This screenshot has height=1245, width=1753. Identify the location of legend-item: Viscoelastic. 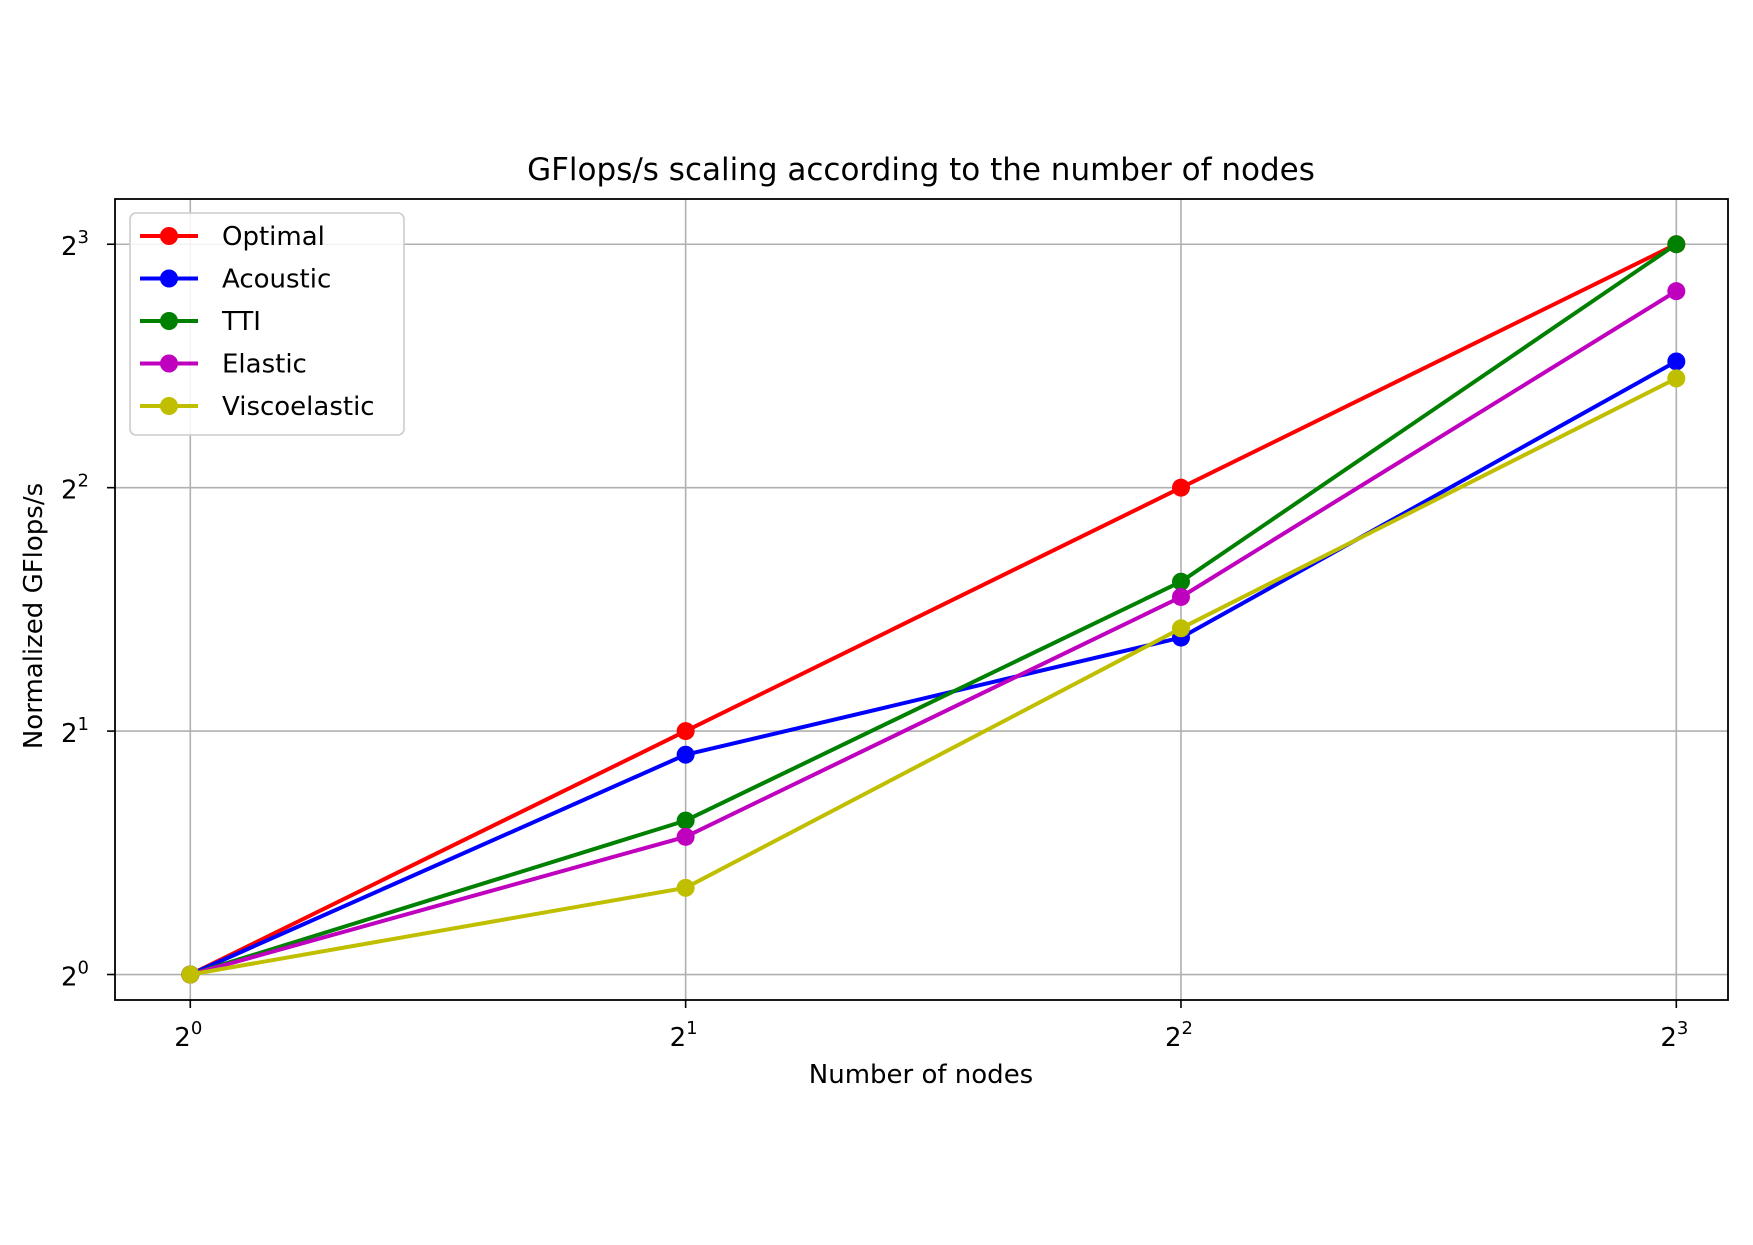
(257, 407).